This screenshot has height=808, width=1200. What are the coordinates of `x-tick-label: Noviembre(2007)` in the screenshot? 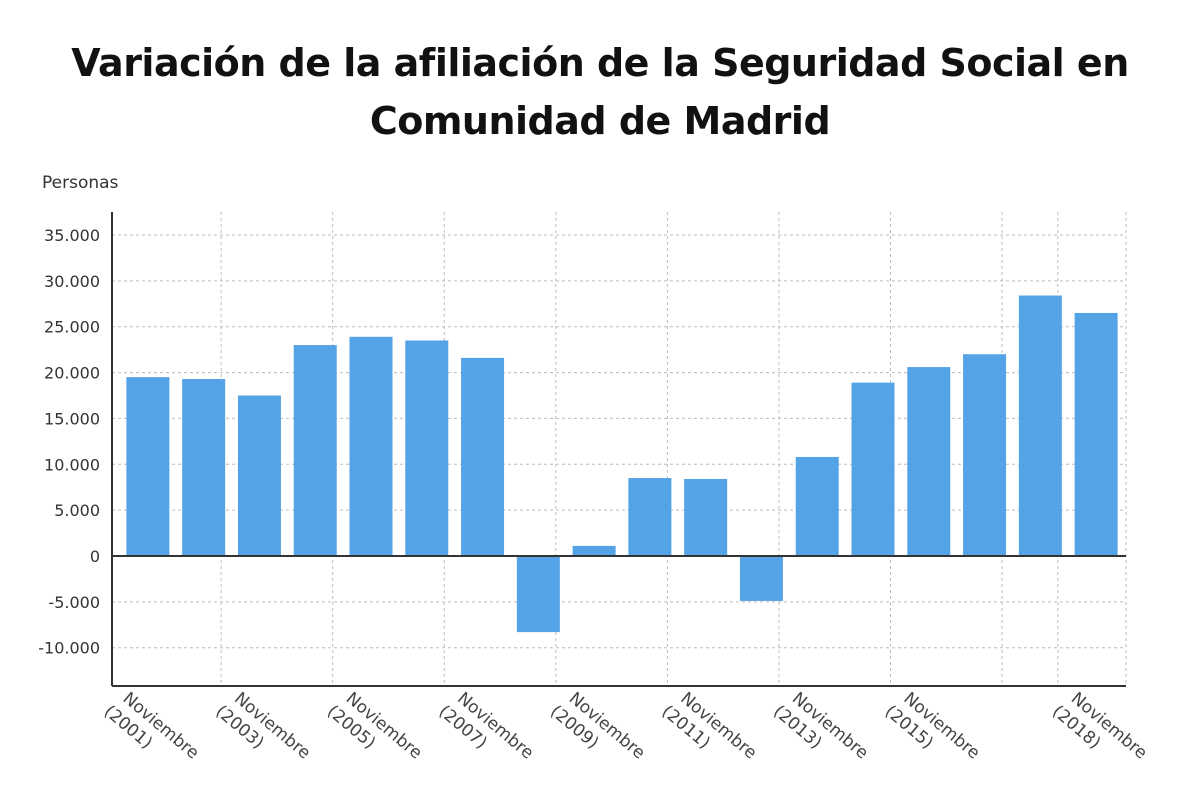 It's located at (486, 726).